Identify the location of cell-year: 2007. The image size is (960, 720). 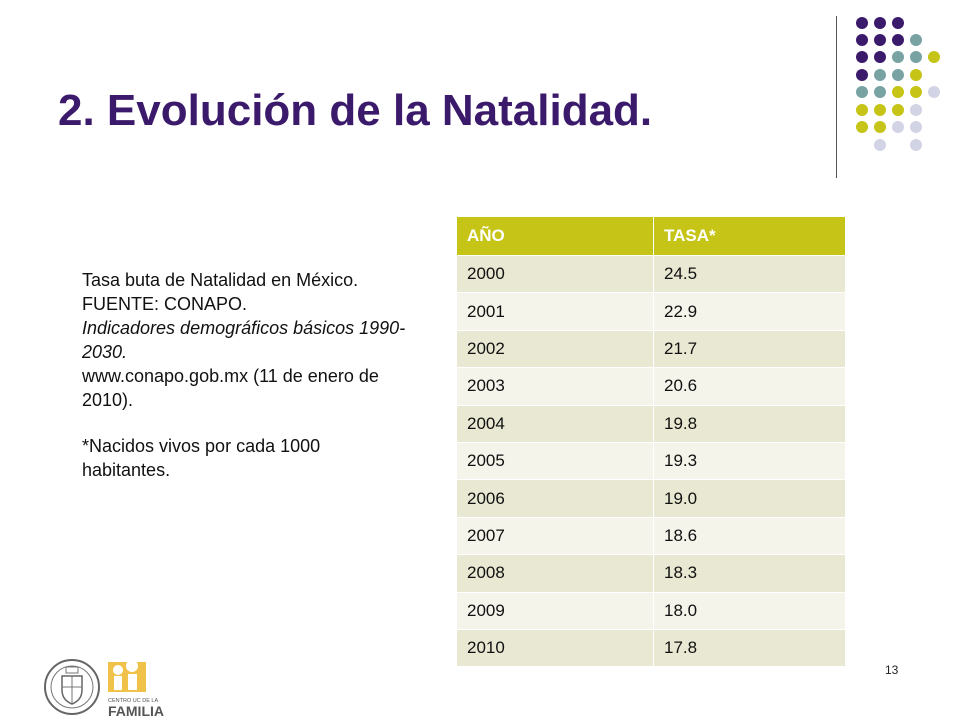
(555, 536).